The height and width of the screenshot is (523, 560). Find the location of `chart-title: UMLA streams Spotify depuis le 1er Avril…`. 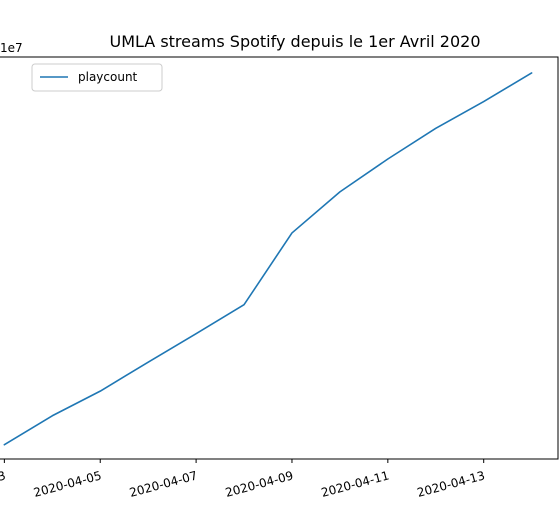

chart-title: UMLA streams Spotify depuis le 1er Avril… is located at coordinates (294, 41).